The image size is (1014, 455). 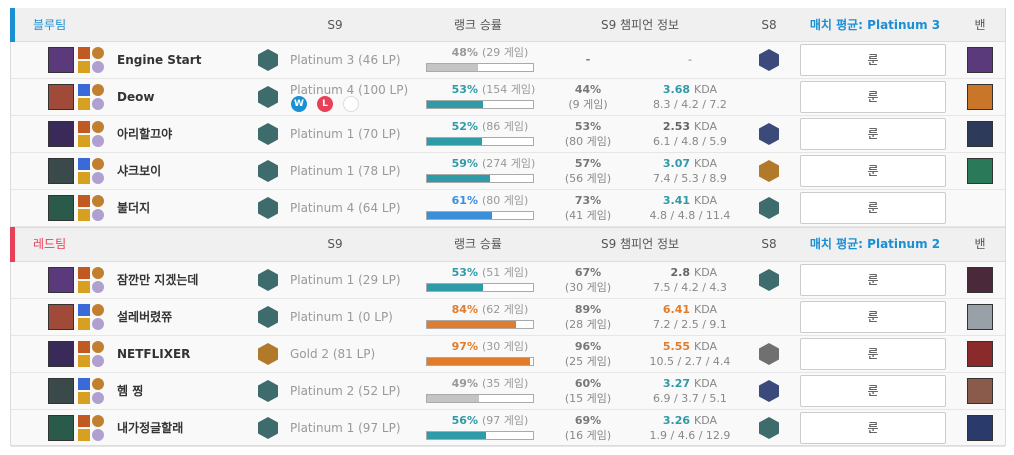 What do you see at coordinates (158, 280) in the screenshot?
I see `summoner-name: 잠깐만 지겠는데` at bounding box center [158, 280].